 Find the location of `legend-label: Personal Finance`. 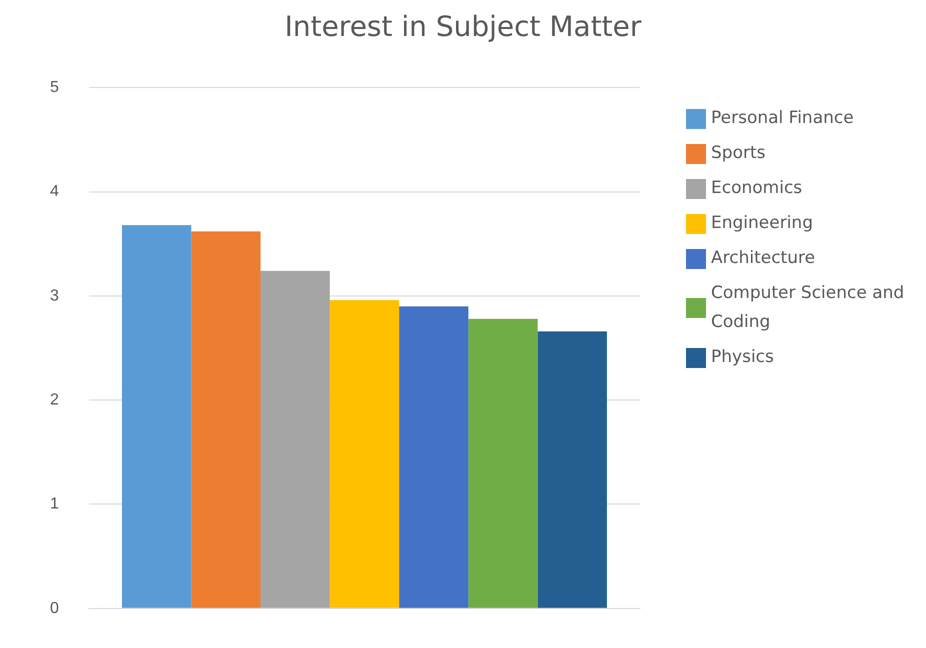

legend-label: Personal Finance is located at coordinates (782, 118).